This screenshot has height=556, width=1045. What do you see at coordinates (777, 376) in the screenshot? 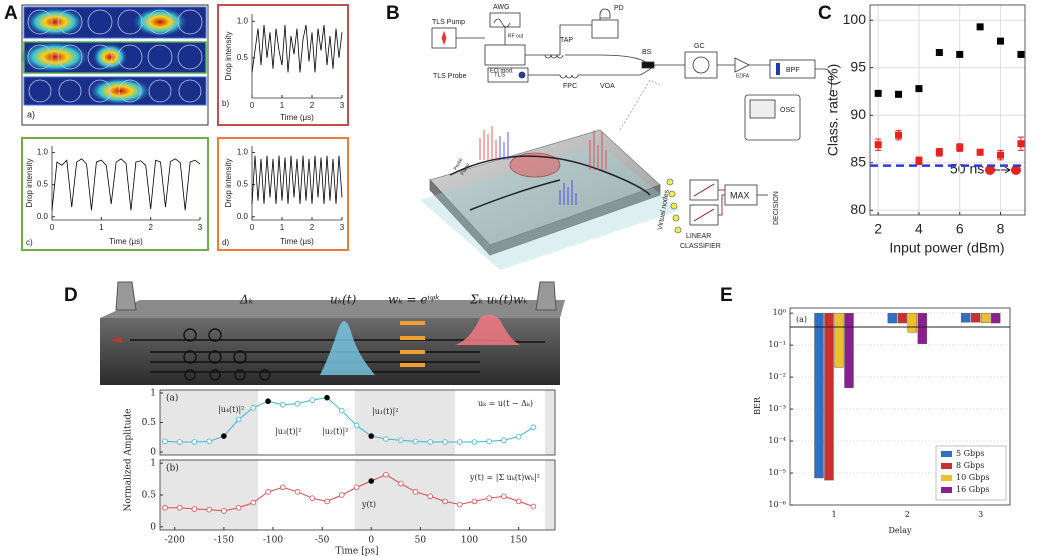
I see `y-tick-label: 10⁻²` at bounding box center [777, 376].